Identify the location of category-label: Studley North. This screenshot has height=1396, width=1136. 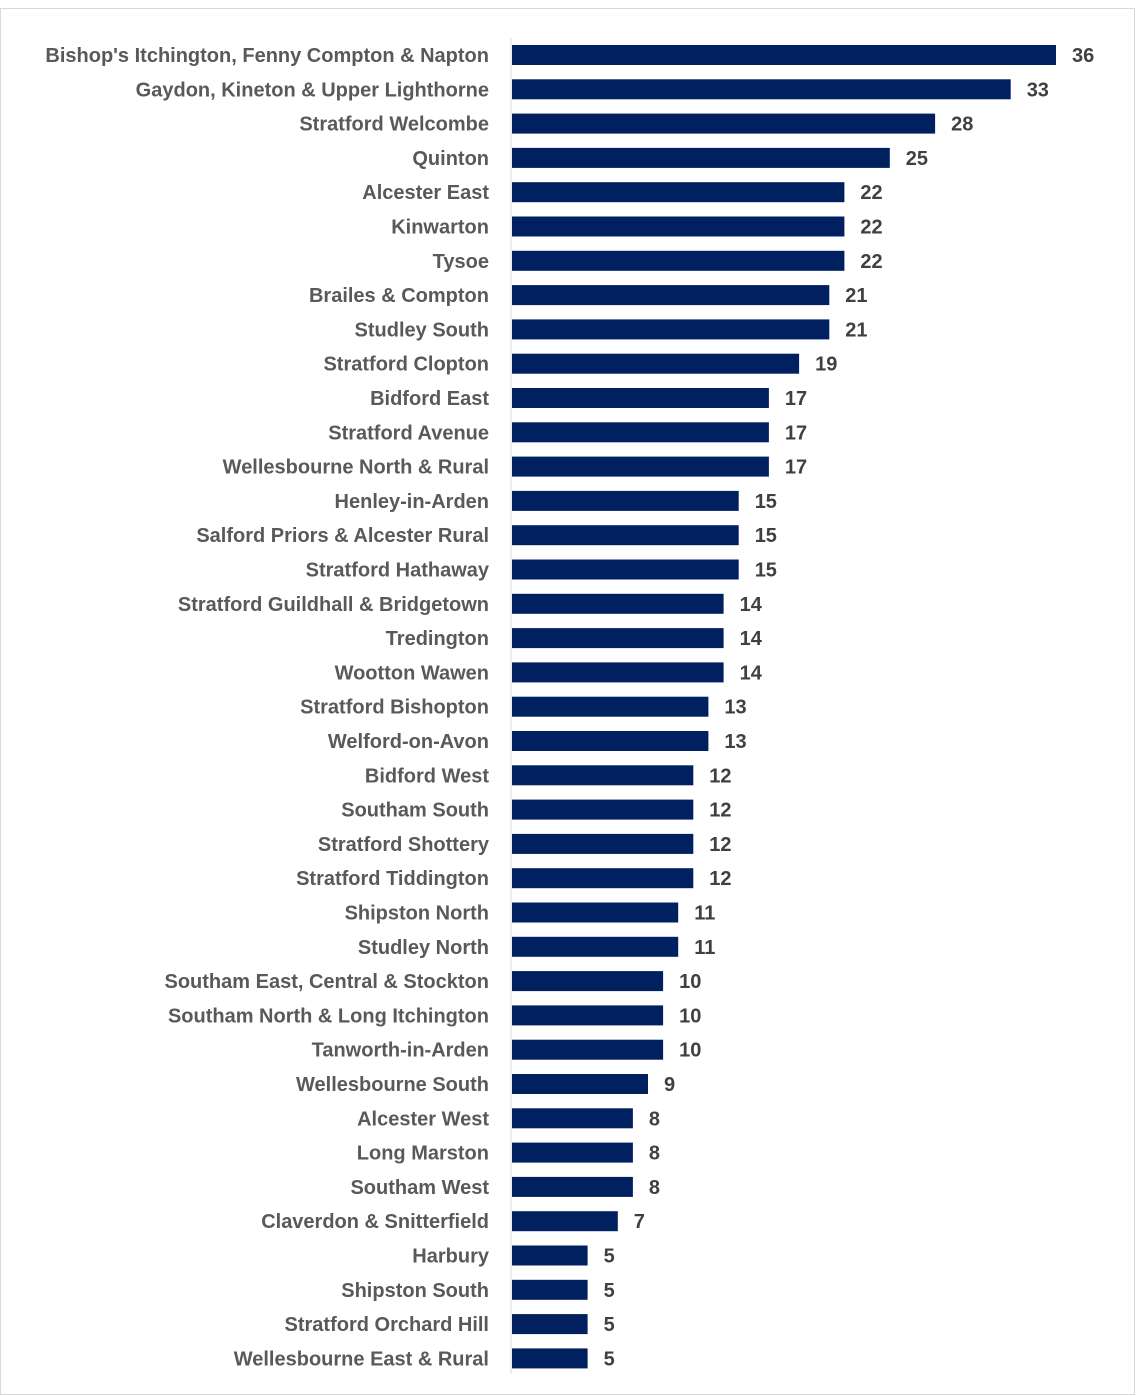
(423, 948).